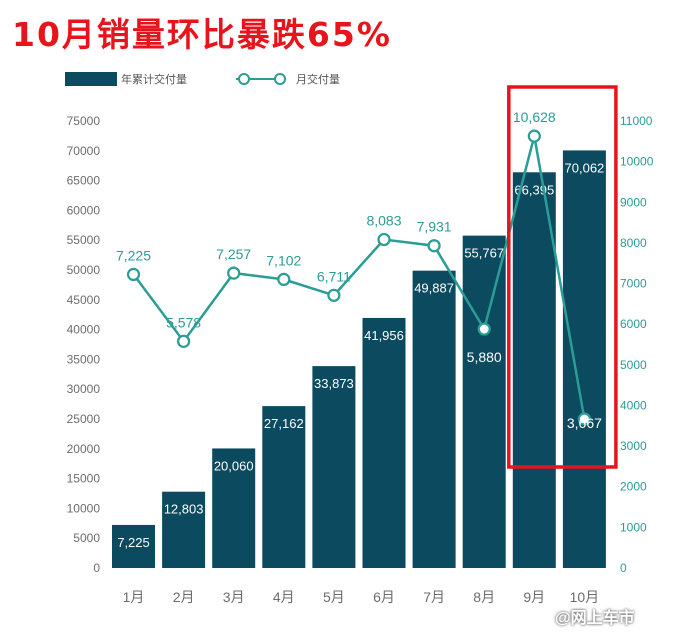 The height and width of the screenshot is (635, 680). What do you see at coordinates (585, 167) in the screenshot?
I see `bar-value-label: 70,062` at bounding box center [585, 167].